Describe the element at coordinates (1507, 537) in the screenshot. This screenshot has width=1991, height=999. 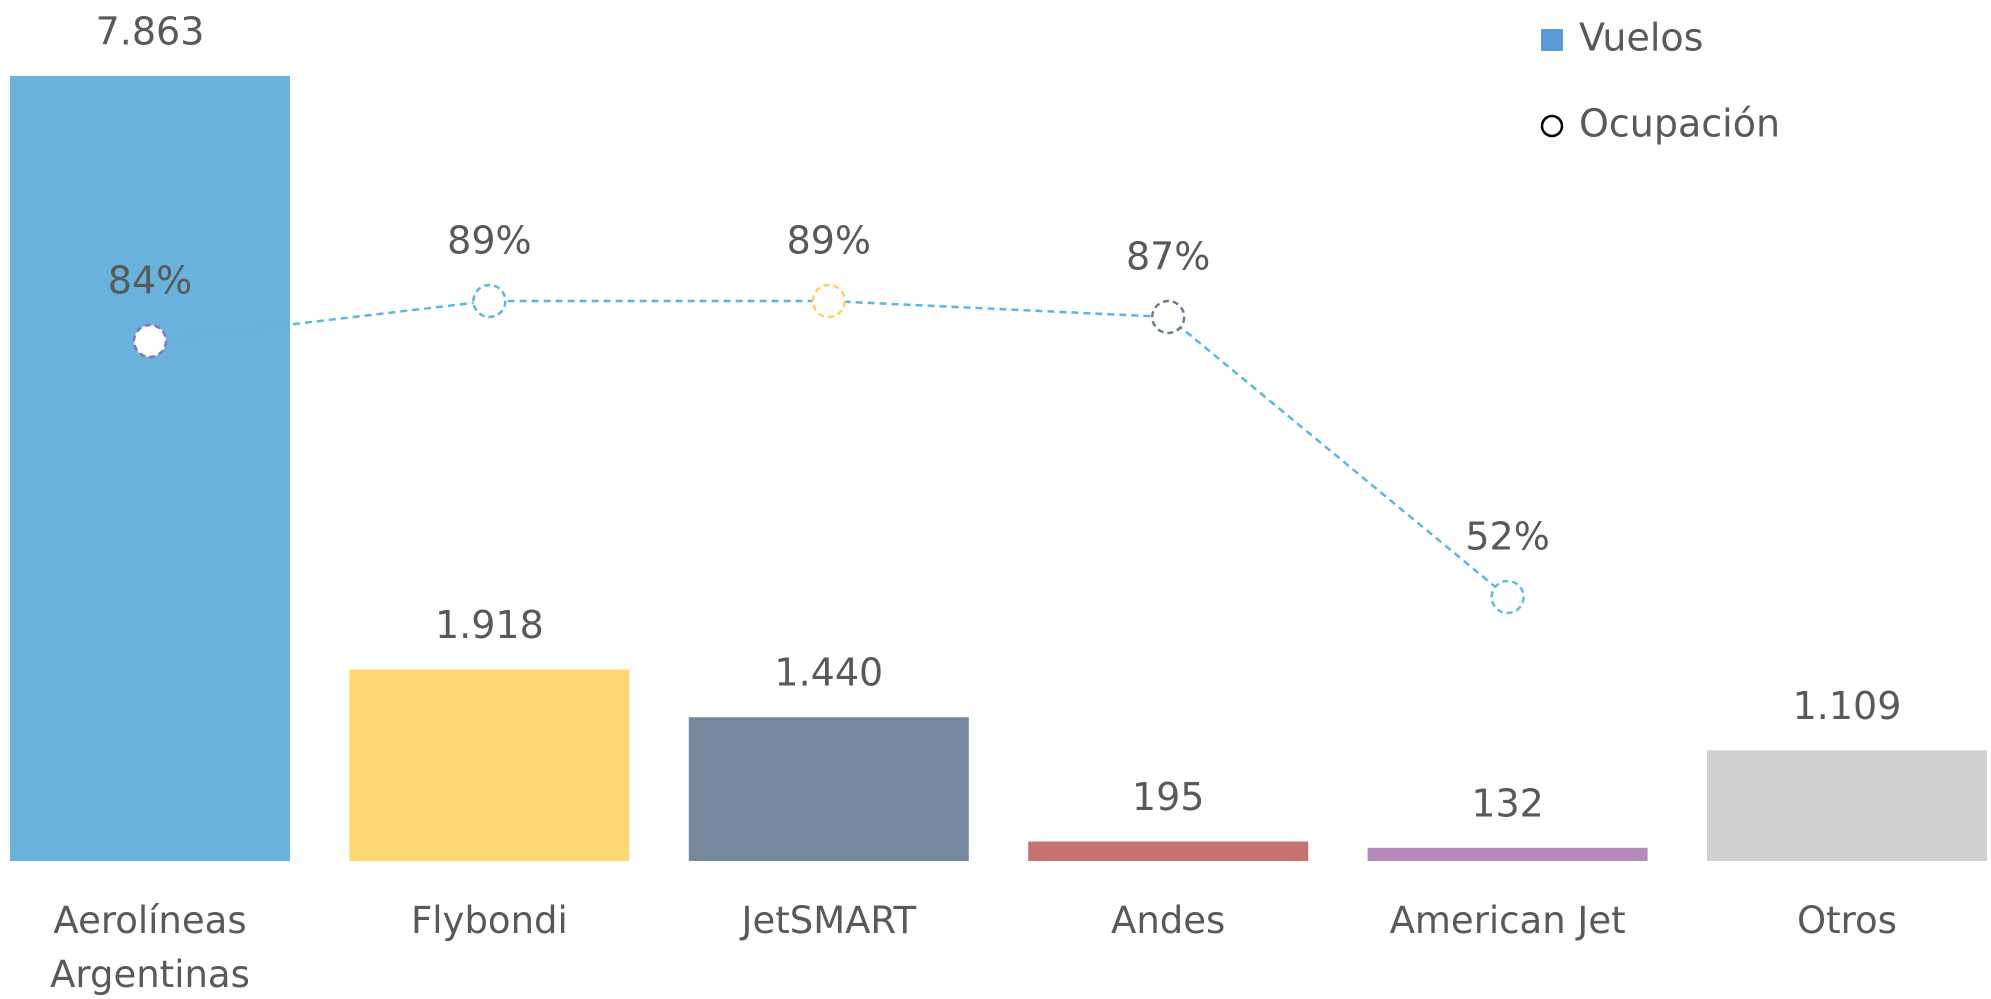
I see `data-label: 52%` at that location.